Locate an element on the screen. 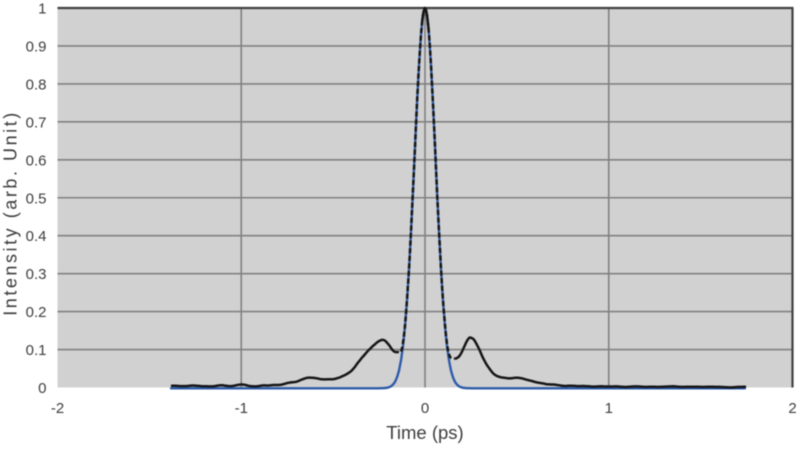 The height and width of the screenshot is (450, 800). svg-text: 0.6 is located at coordinates (36, 160).